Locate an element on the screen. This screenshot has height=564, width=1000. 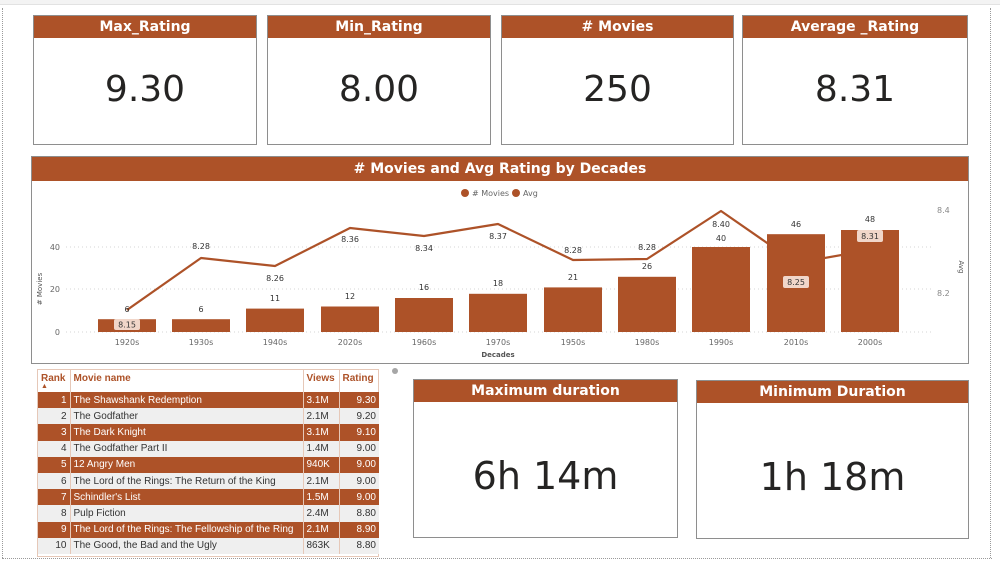
top-toolbar-strip is located at coordinates (500, 2).